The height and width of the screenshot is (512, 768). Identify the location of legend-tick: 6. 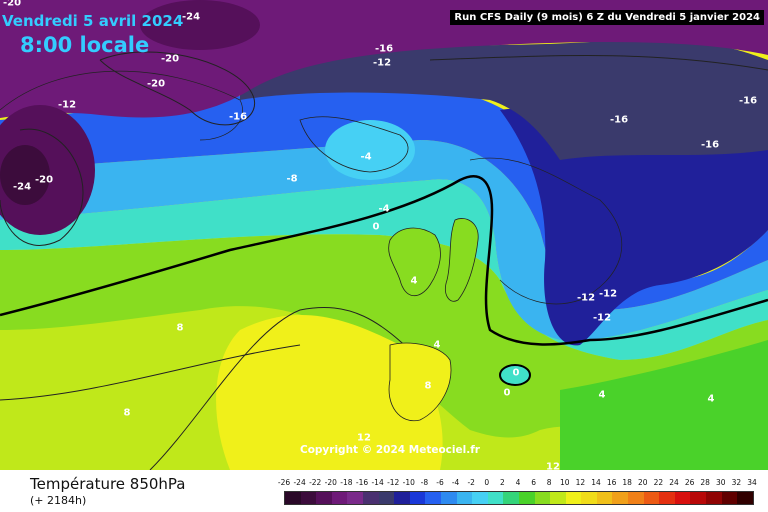
(533, 482).